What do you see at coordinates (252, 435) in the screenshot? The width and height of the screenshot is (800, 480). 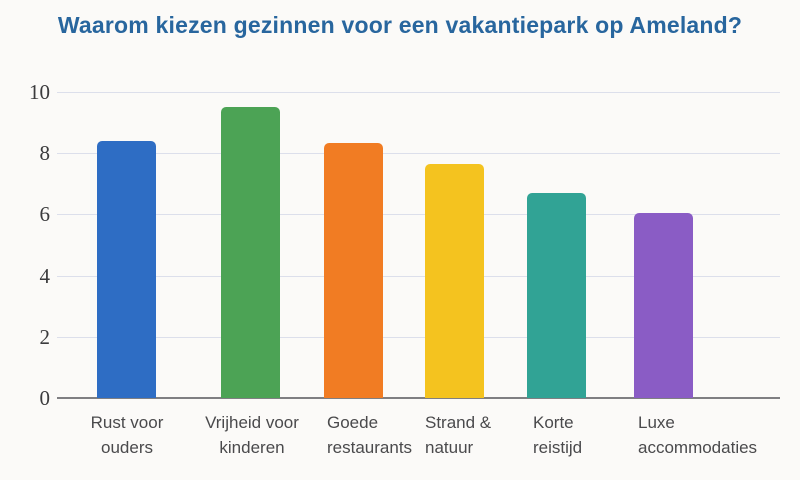 I see `x-axis-category-label: Vrijheid voor kinderen` at bounding box center [252, 435].